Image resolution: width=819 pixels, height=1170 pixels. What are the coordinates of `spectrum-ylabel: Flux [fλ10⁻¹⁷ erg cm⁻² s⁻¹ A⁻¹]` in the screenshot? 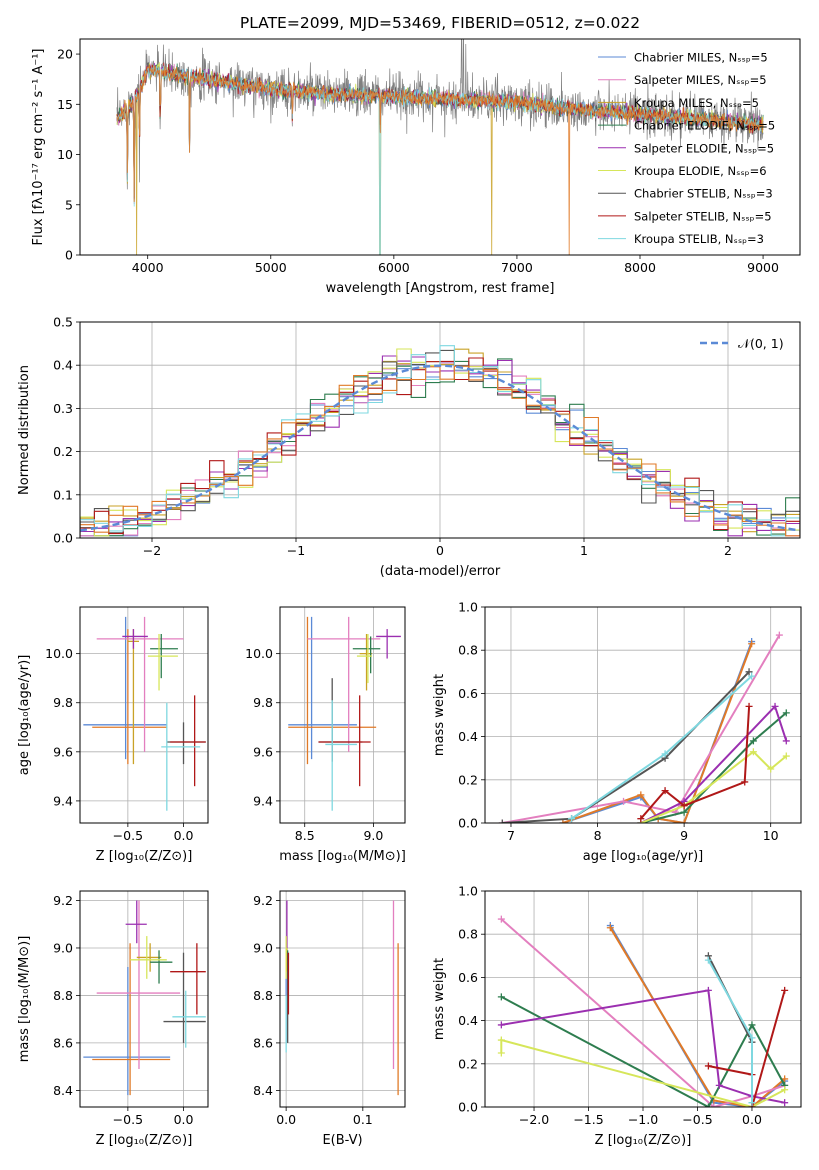 It's located at (38, 147).